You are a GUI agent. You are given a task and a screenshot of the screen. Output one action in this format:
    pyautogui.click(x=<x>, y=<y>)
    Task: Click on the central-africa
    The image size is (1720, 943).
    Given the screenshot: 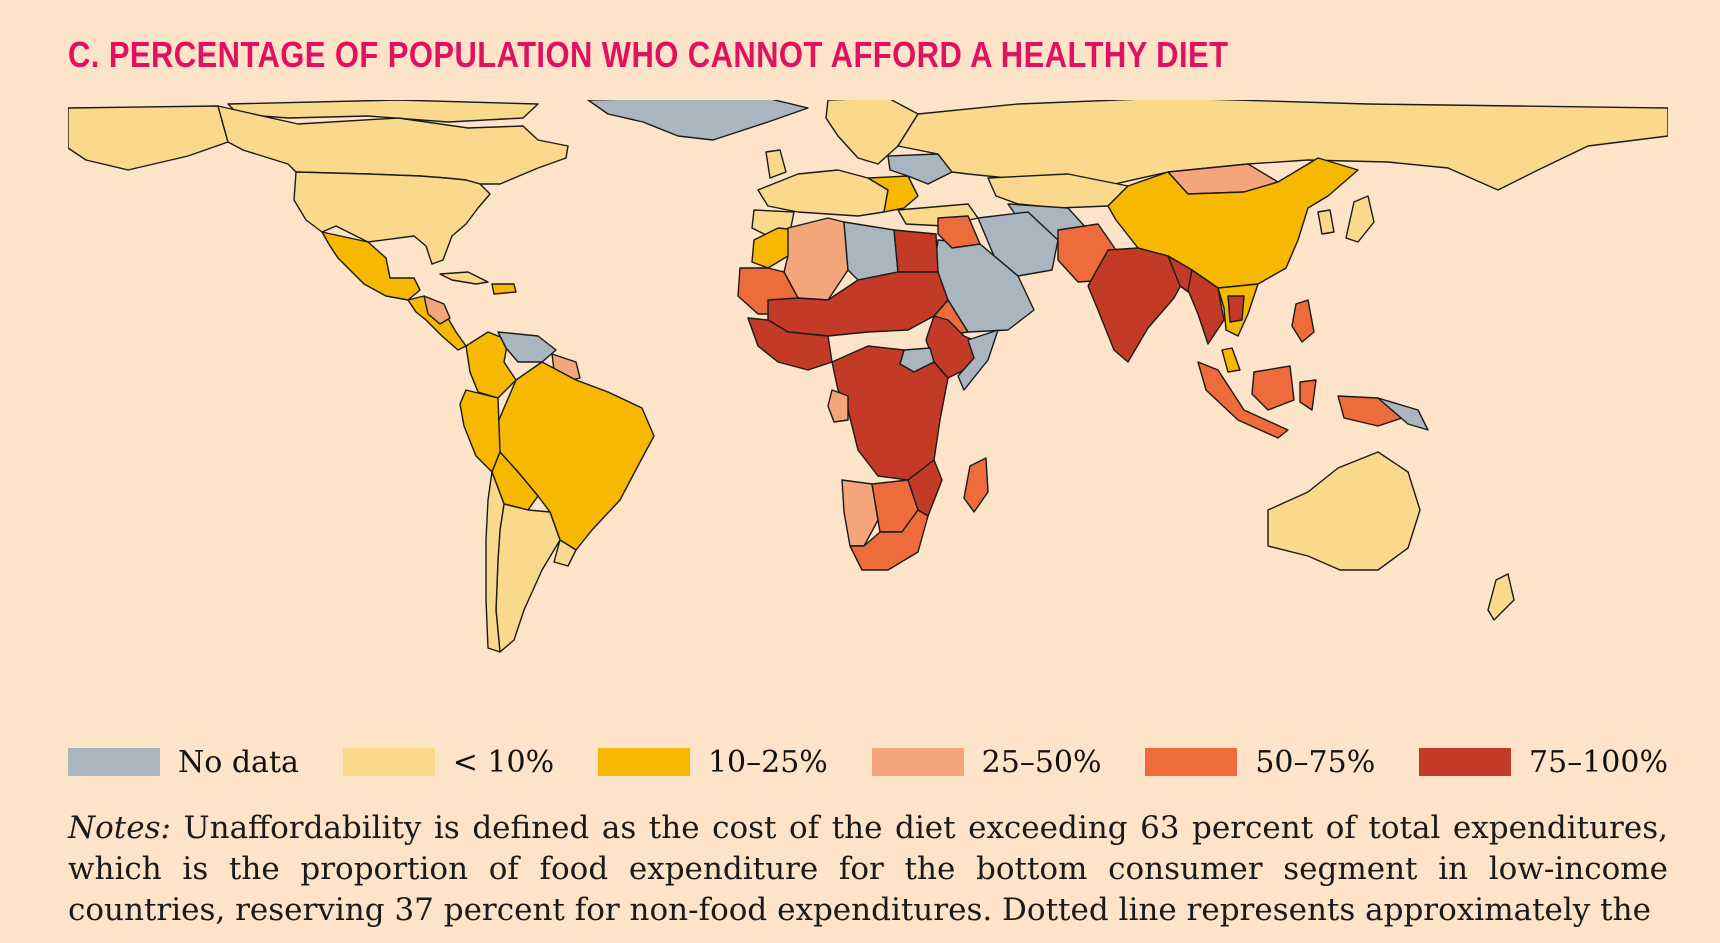 What is the action you would take?
    pyautogui.click(x=890, y=413)
    